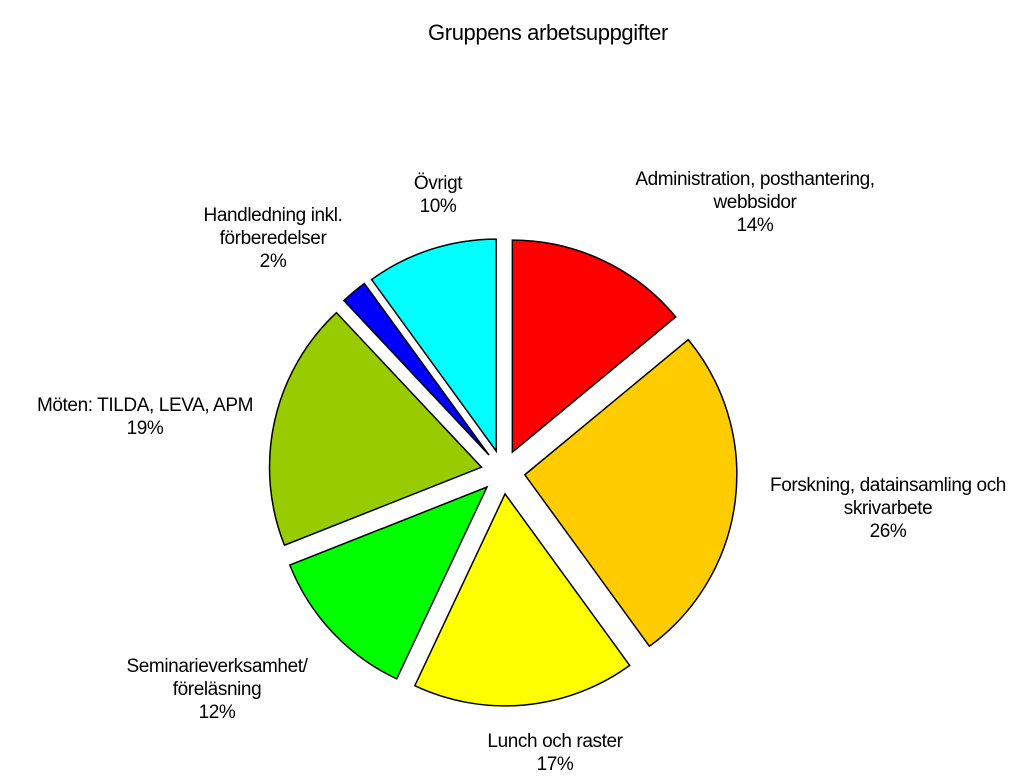 This screenshot has height=779, width=1035. What do you see at coordinates (438, 206) in the screenshot?
I see `value-label: 10%` at bounding box center [438, 206].